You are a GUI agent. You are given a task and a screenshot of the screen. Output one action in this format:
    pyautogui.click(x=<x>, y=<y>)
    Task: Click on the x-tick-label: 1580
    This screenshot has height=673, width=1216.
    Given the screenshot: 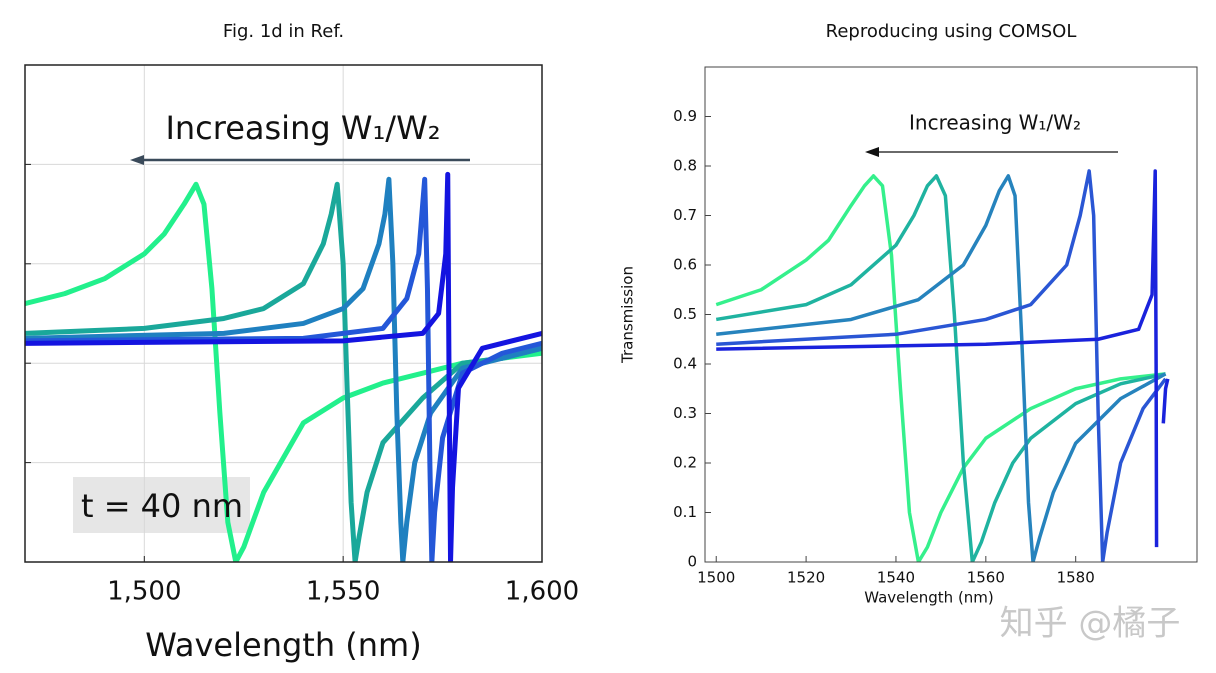 What is the action you would take?
    pyautogui.click(x=1076, y=578)
    